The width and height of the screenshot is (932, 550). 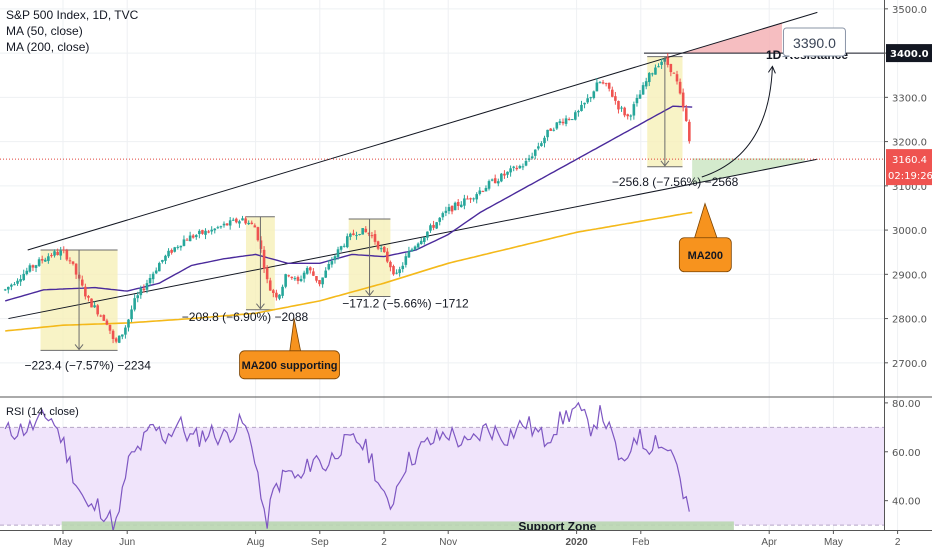 I want to click on rsi-support-zone, so click(x=397, y=525).